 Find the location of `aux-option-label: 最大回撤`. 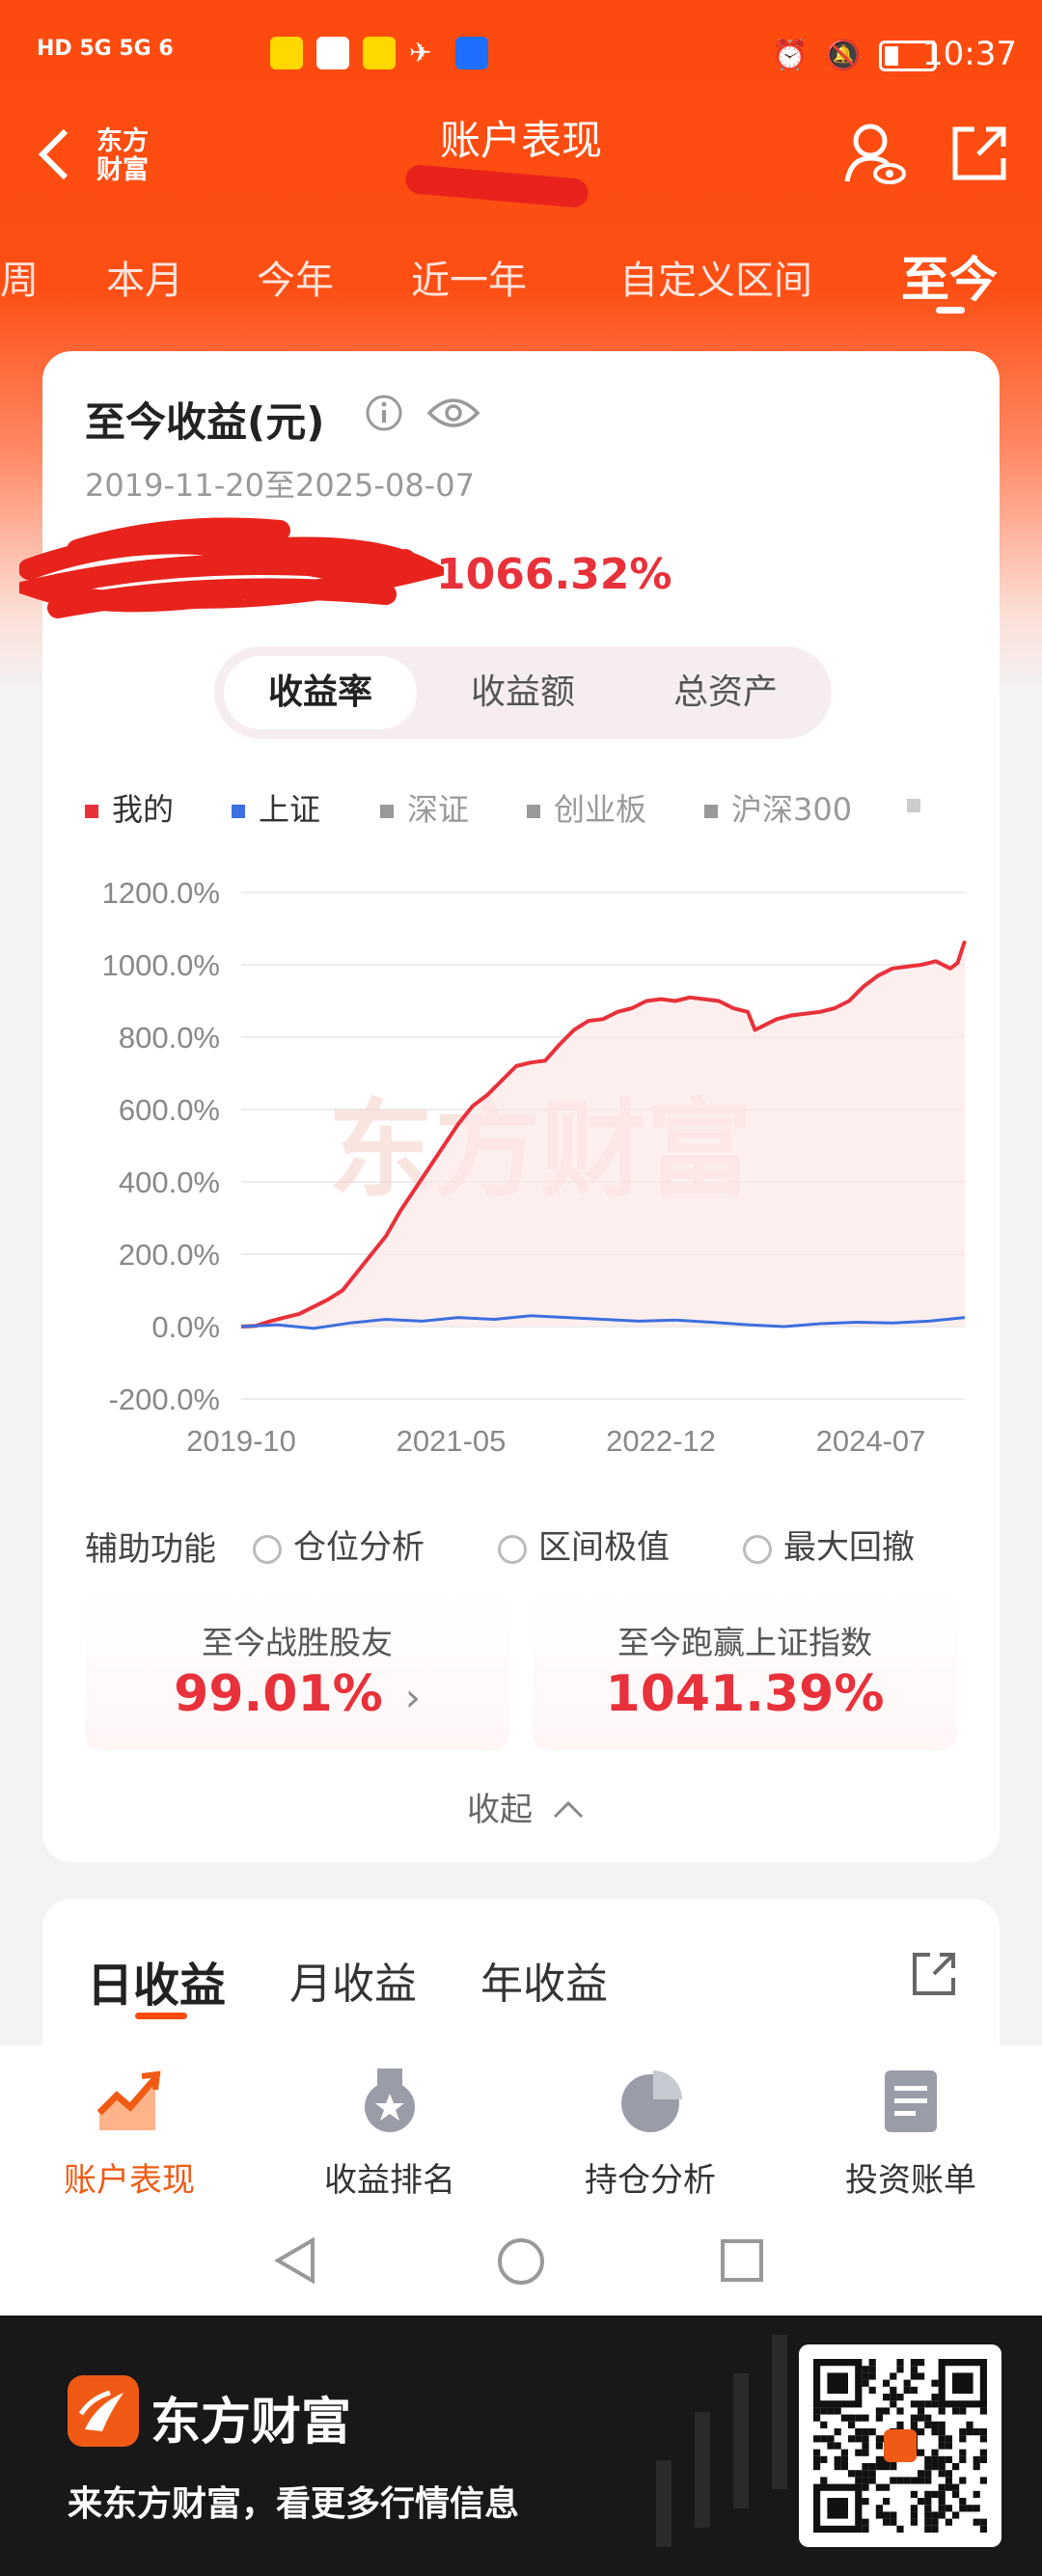

aux-option-label: 最大回撤 is located at coordinates (849, 1548).